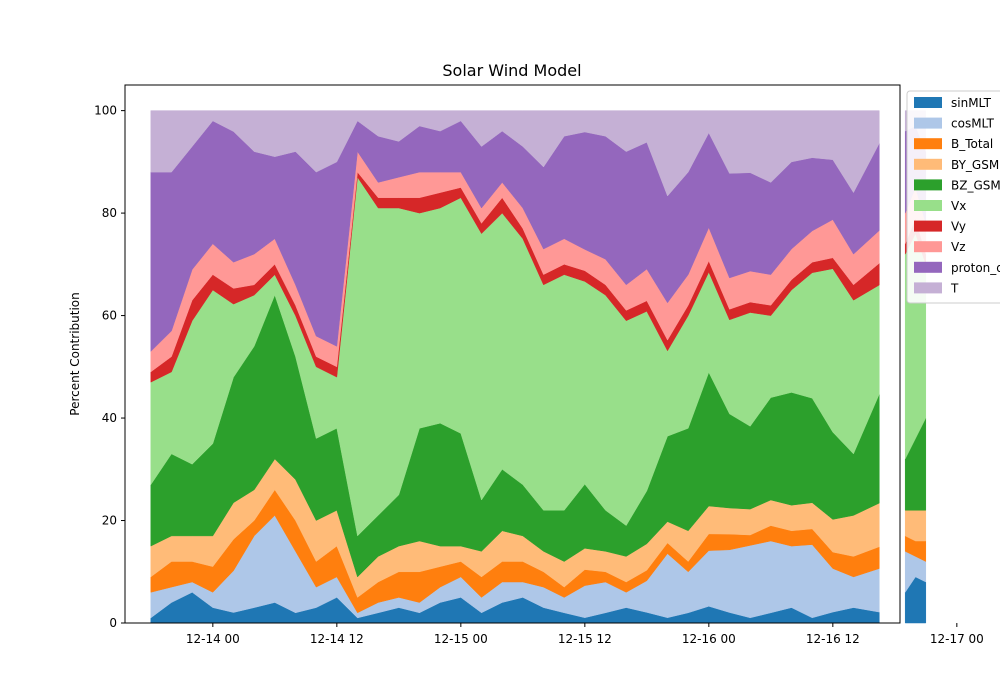 This screenshot has height=700, width=1000. Describe the element at coordinates (975, 268) in the screenshot. I see `legend-label-proton_density: proton_density` at that location.